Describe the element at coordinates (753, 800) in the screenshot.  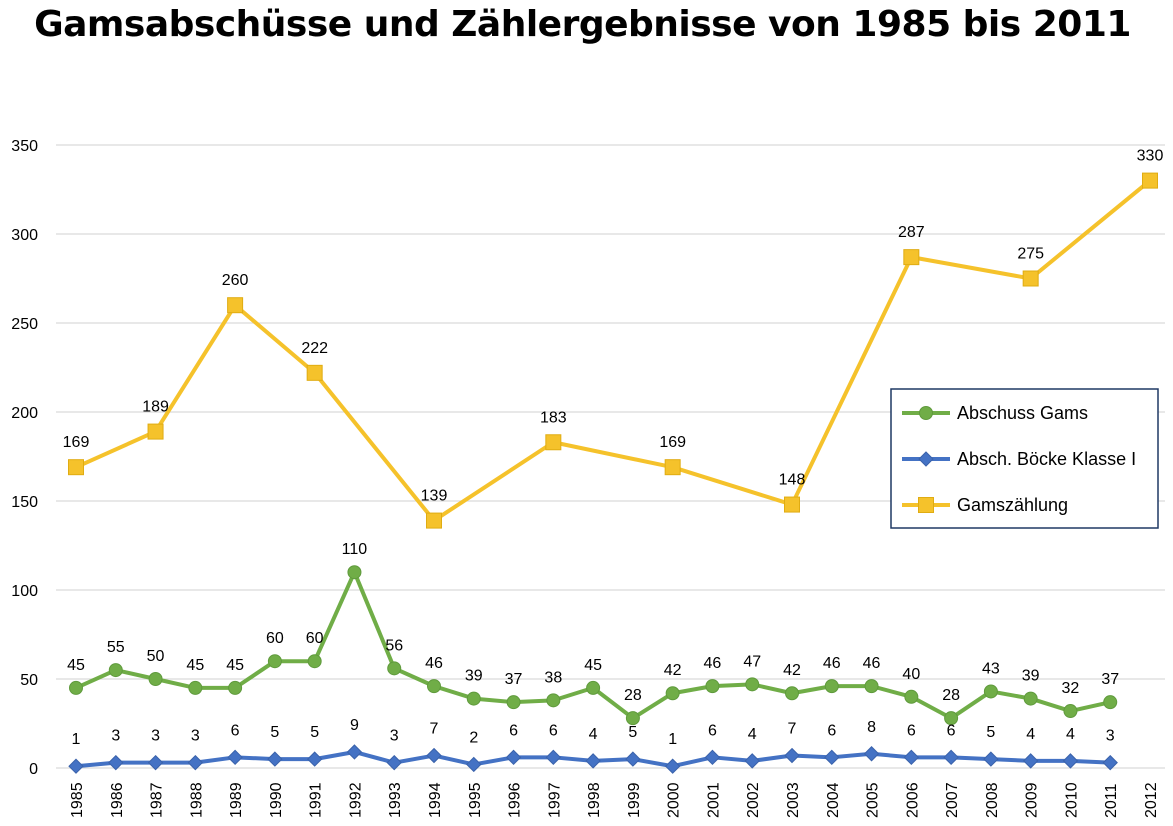
I see `x-tick-label: 2002` at that location.